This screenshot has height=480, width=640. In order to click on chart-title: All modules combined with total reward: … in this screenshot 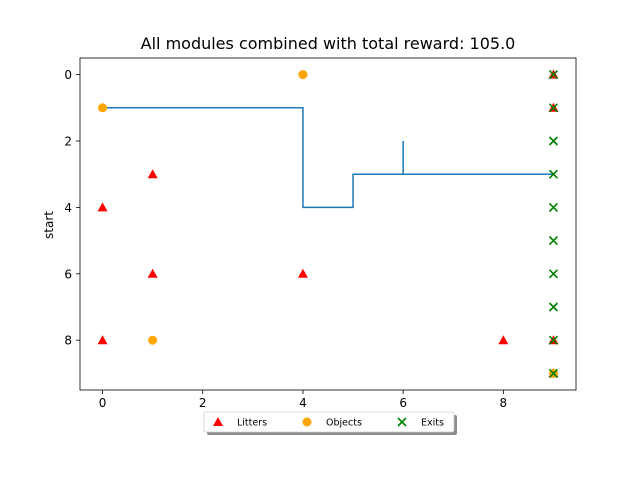, I will do `click(328, 43)`.